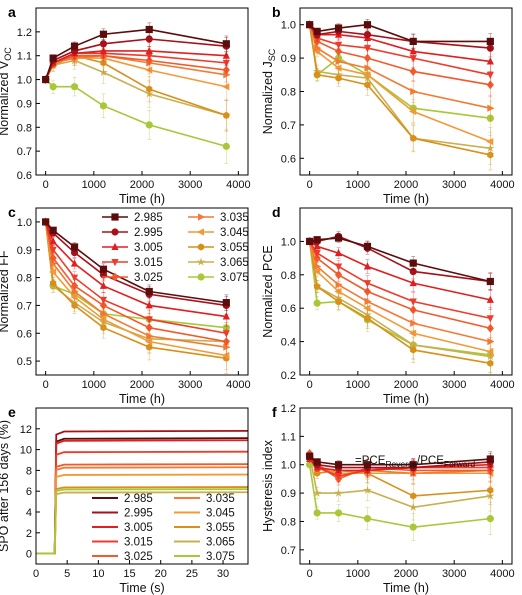 The height and width of the screenshot is (595, 522). I want to click on y-axis-label: SPO after 156 days (%), so click(5, 486).